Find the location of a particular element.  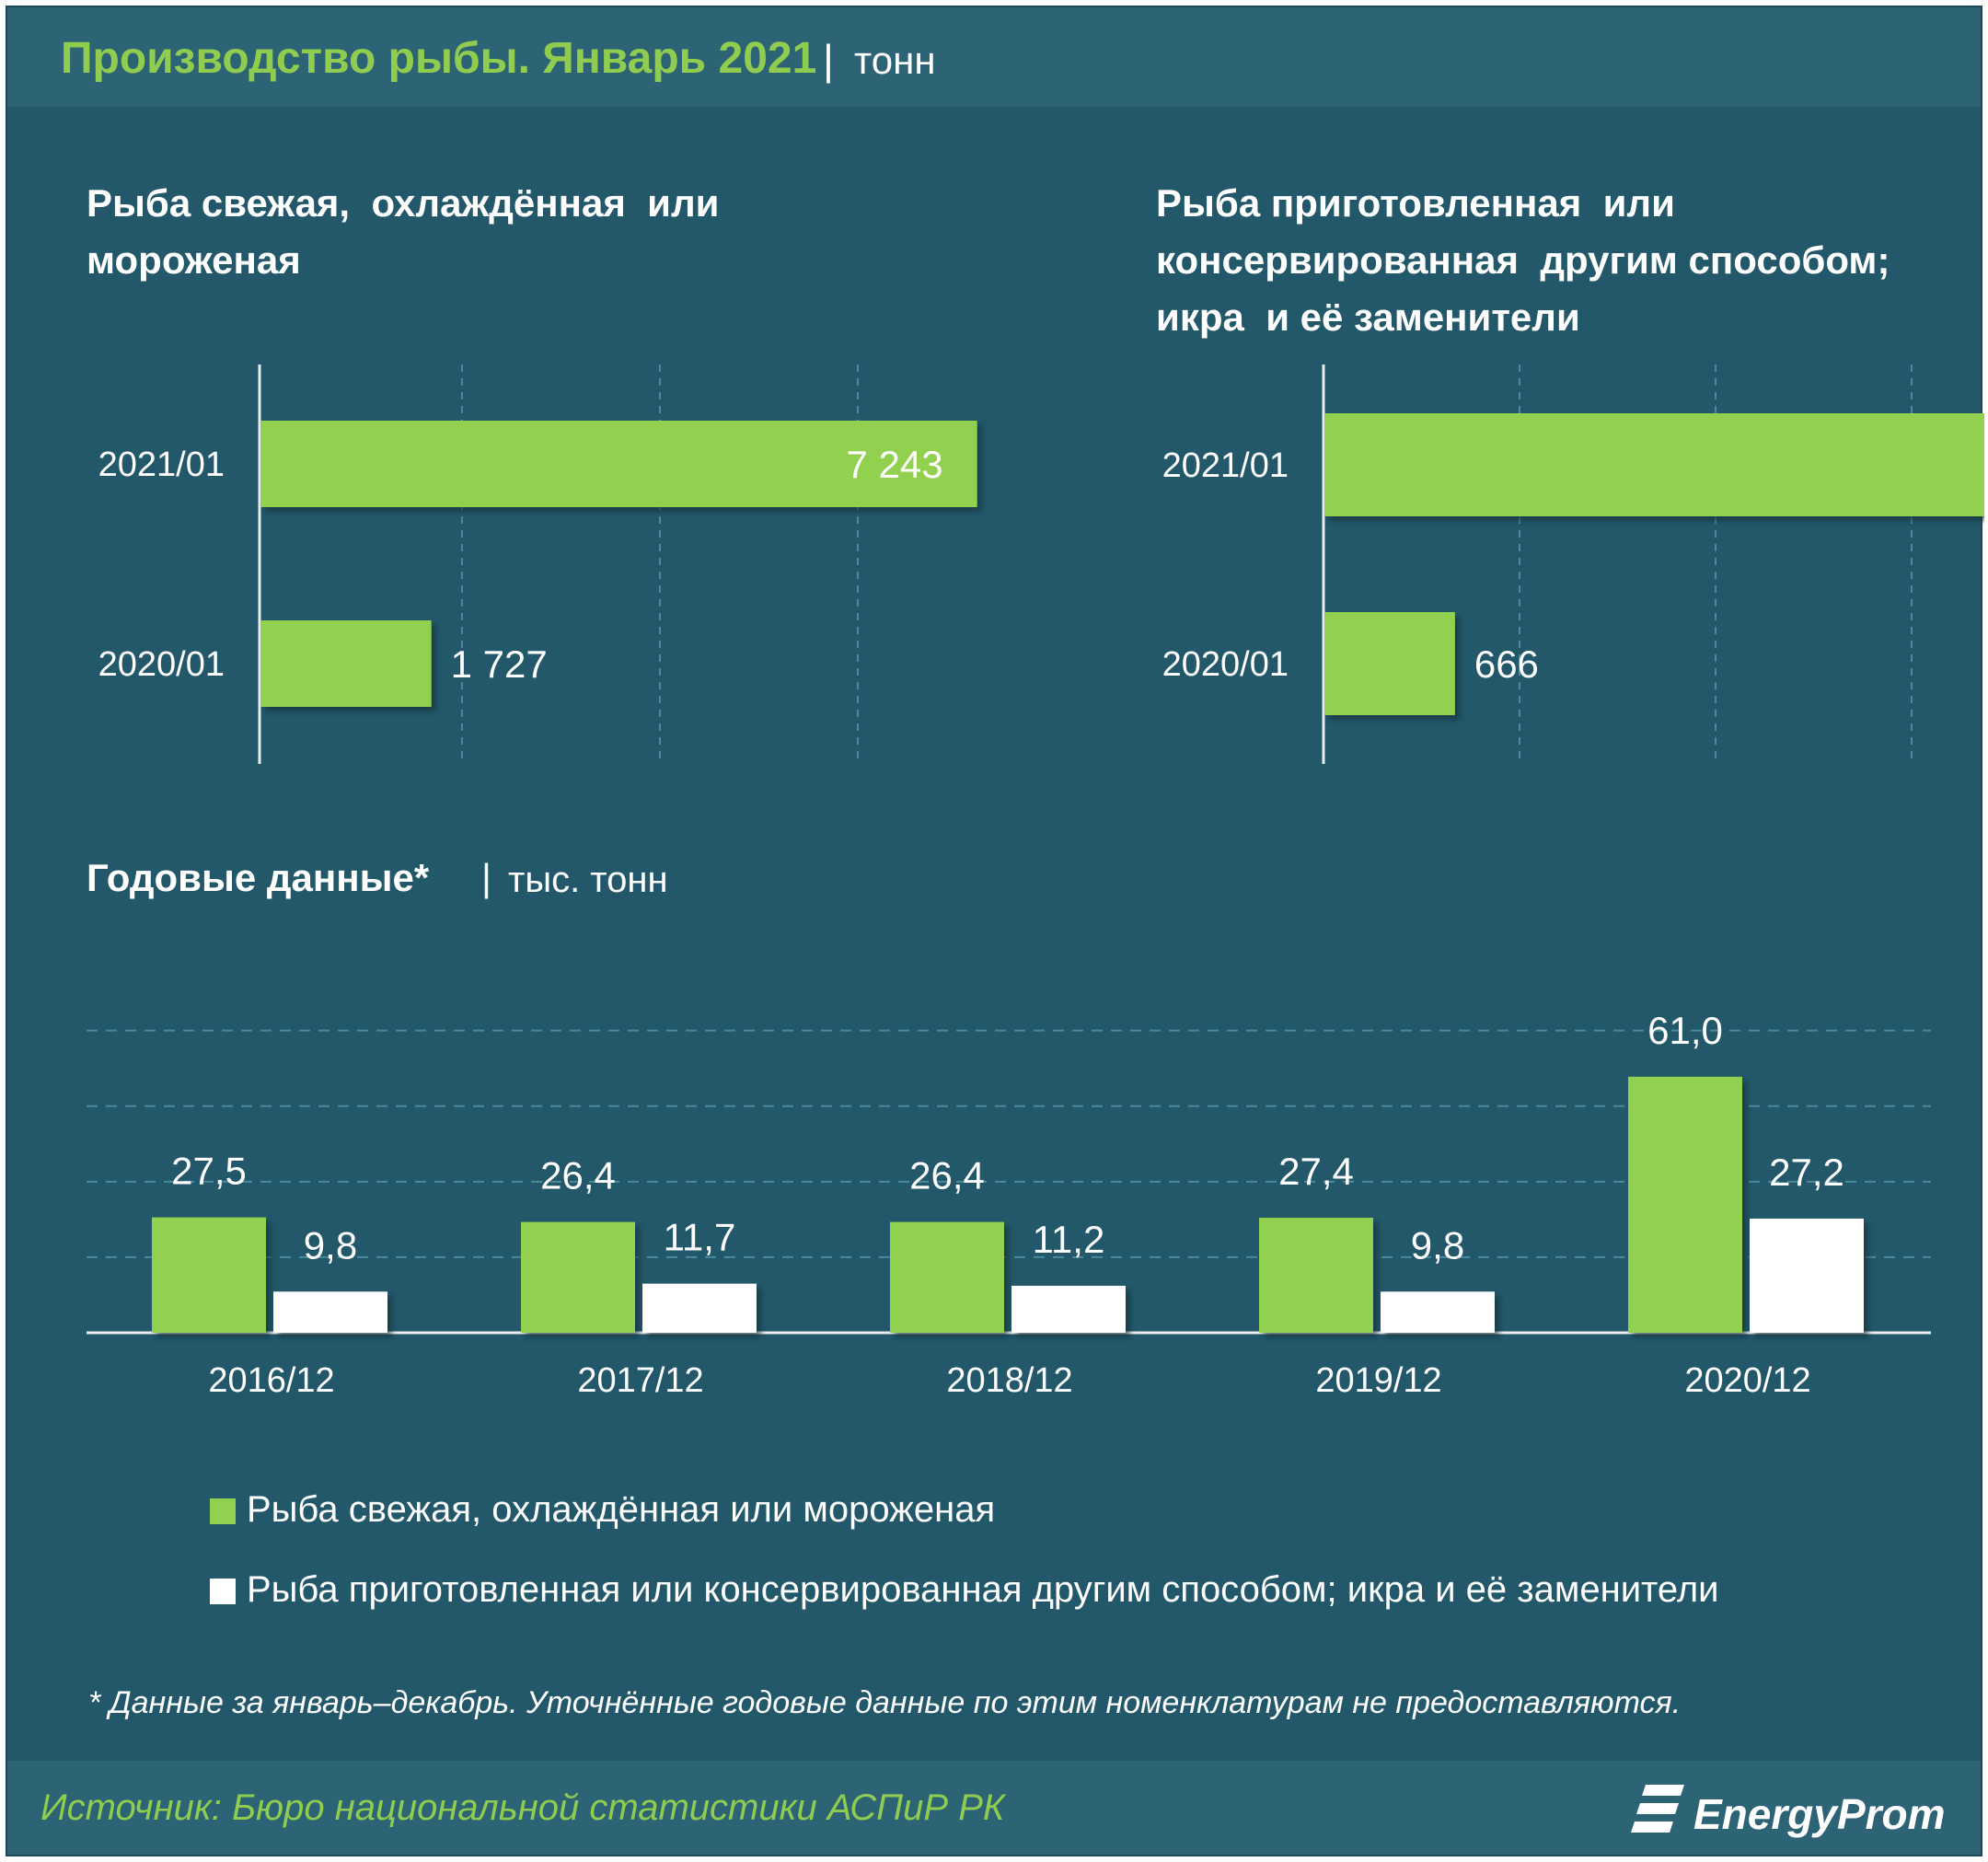

annual-category-label: 2016/12 is located at coordinates (271, 1381).